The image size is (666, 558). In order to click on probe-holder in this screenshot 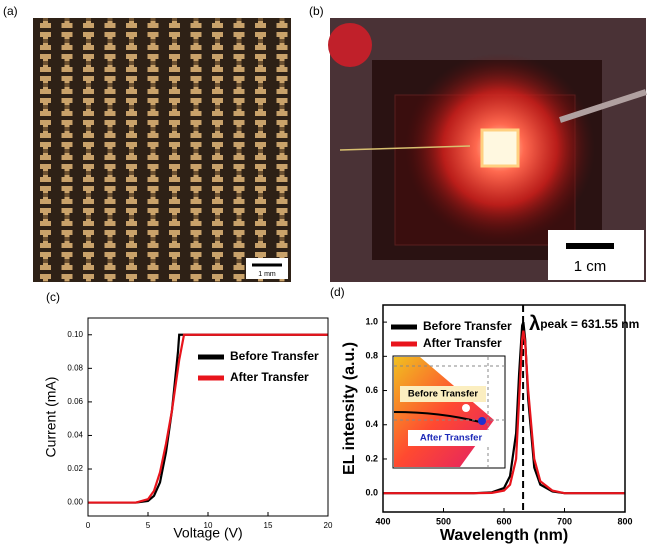, I will do `click(350, 45)`.